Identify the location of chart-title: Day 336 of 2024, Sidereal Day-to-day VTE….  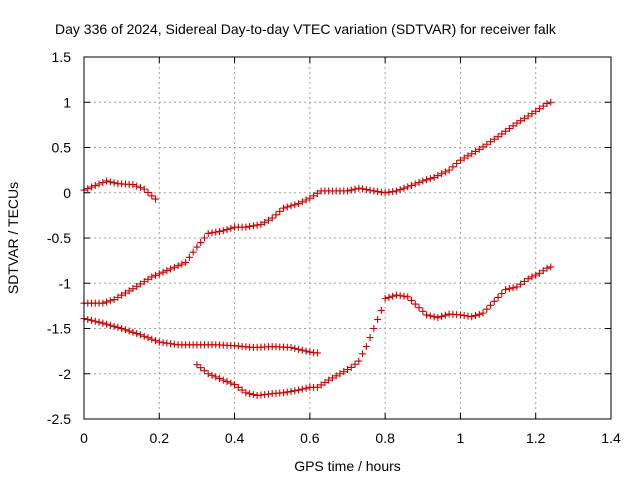
(306, 29).